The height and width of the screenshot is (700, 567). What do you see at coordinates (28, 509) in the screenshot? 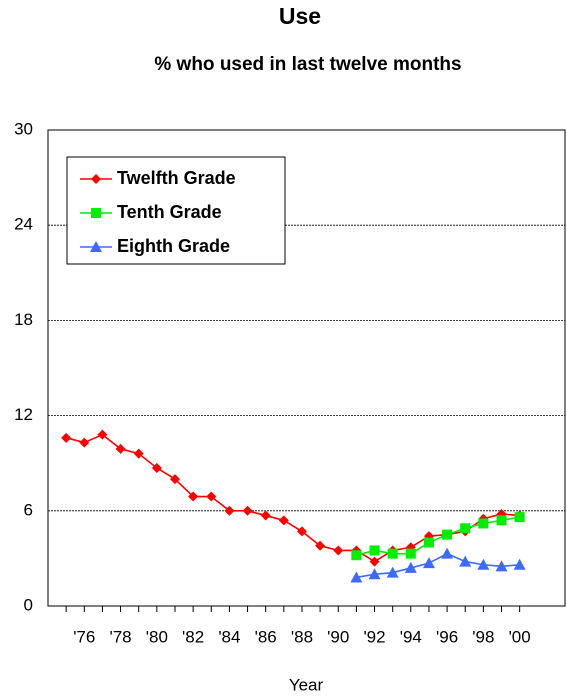
I see `y-tick-label: 6` at bounding box center [28, 509].